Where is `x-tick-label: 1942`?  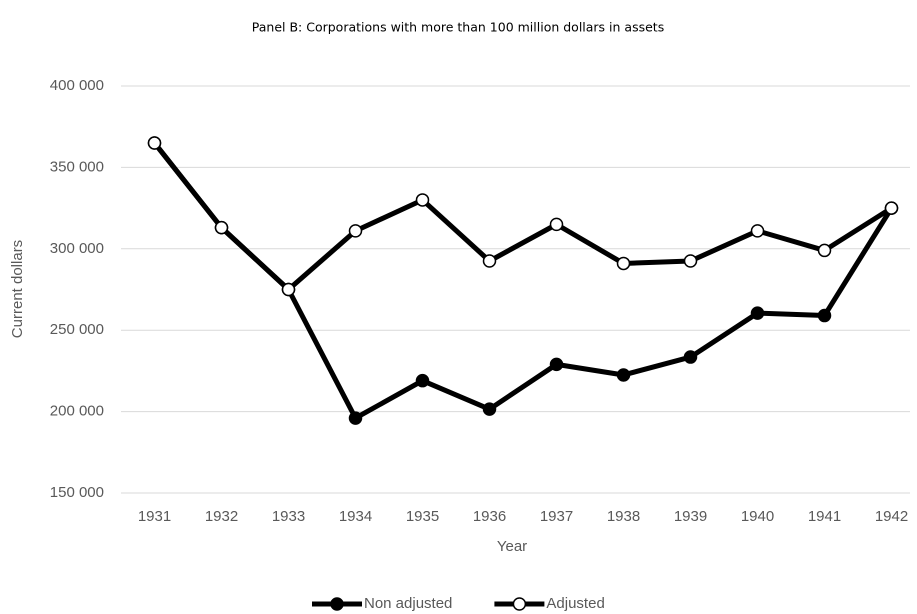
x-tick-label: 1942 is located at coordinates (891, 516).